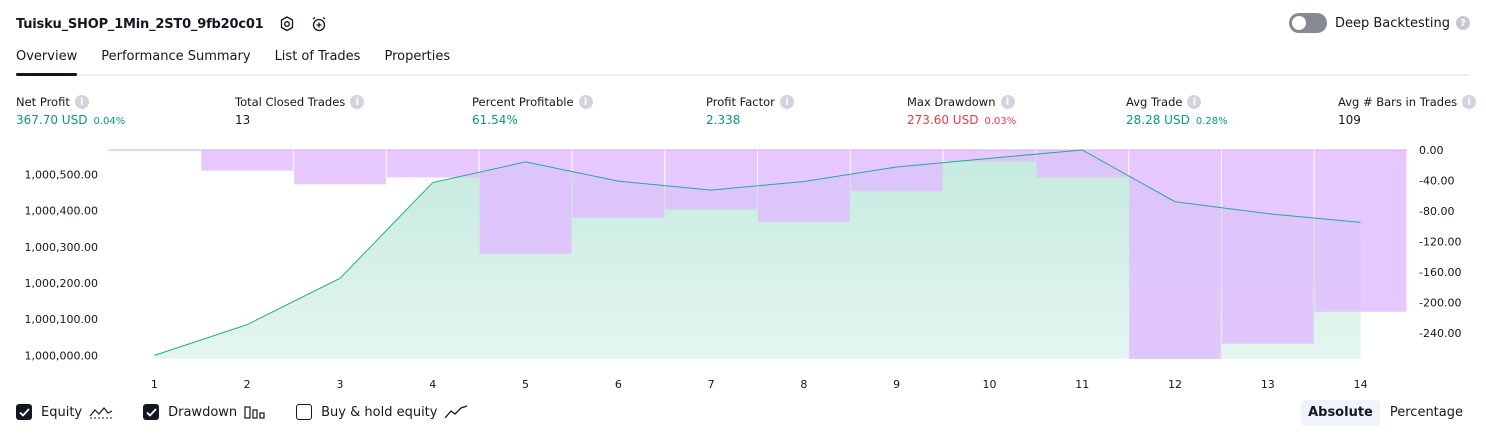 This screenshot has width=1486, height=438. I want to click on stat-value: 367.70 USD, so click(52, 120).